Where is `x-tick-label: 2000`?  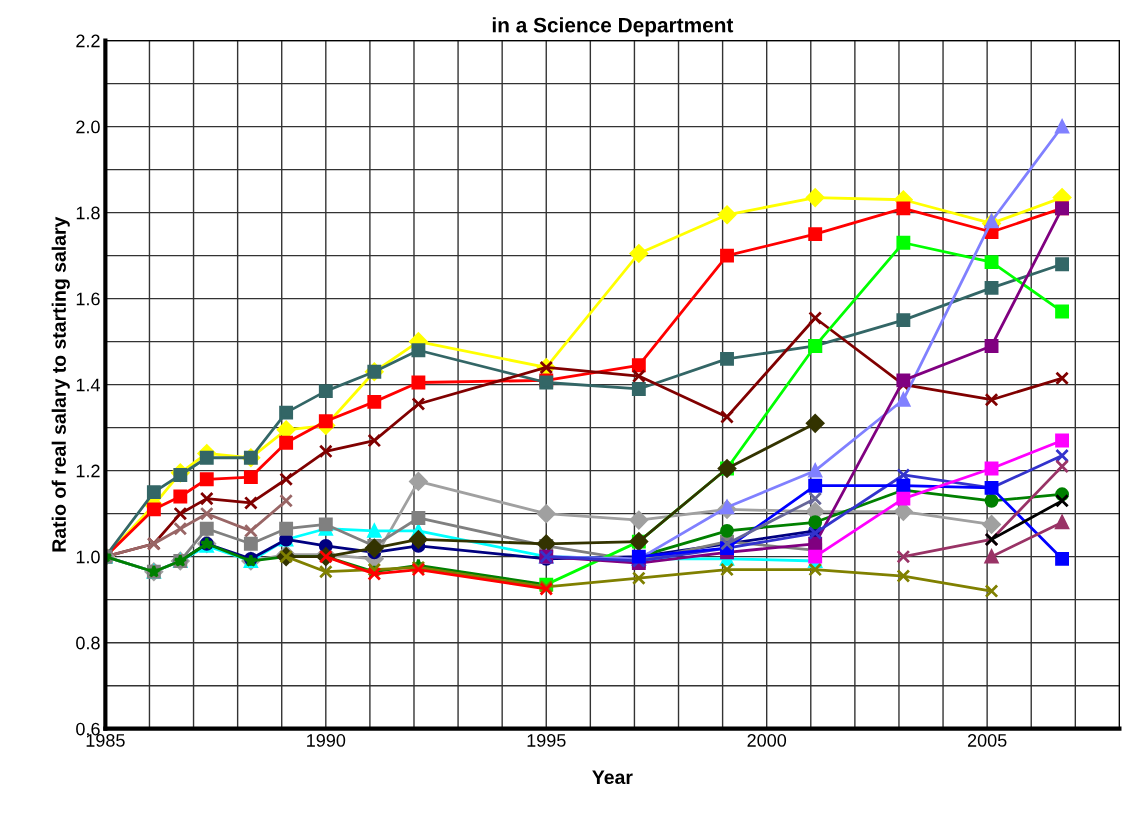 x-tick-label: 2000 is located at coordinates (767, 740).